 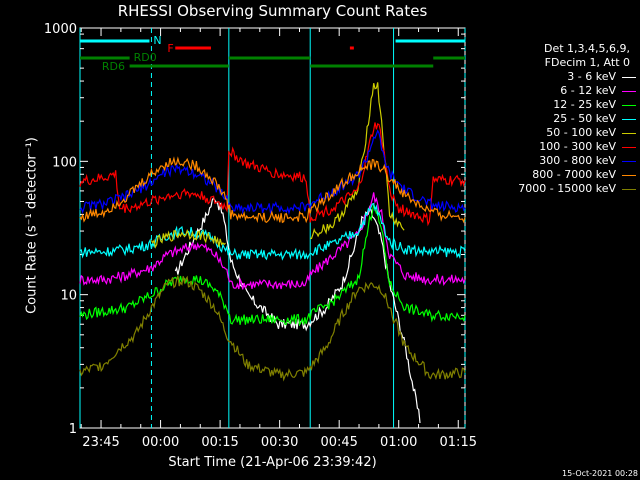 I want to click on y-tick-label: 1, so click(x=73, y=429).